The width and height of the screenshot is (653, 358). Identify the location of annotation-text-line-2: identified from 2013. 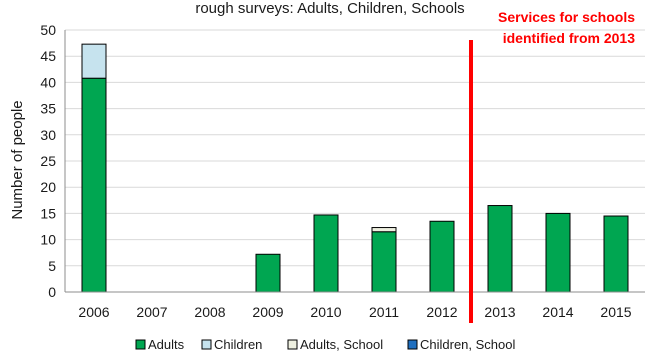
(569, 38).